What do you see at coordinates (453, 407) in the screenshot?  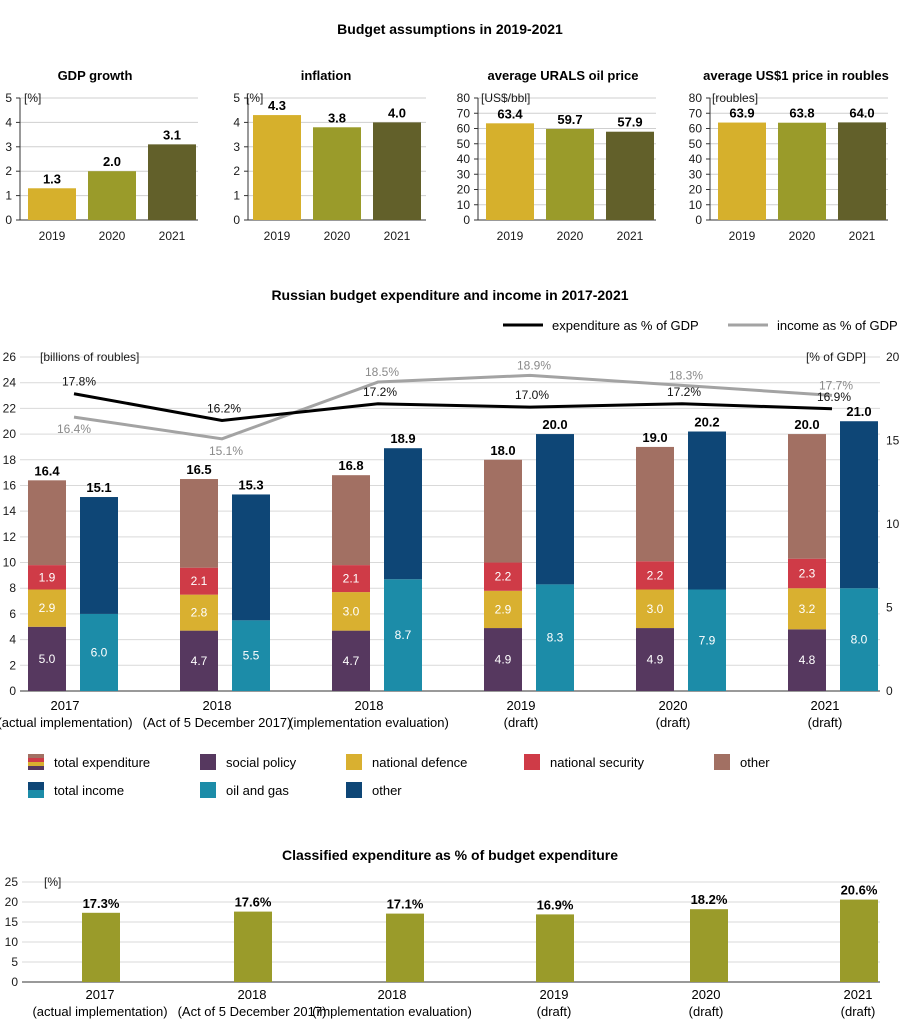 I see `expenditure-gdp-line` at bounding box center [453, 407].